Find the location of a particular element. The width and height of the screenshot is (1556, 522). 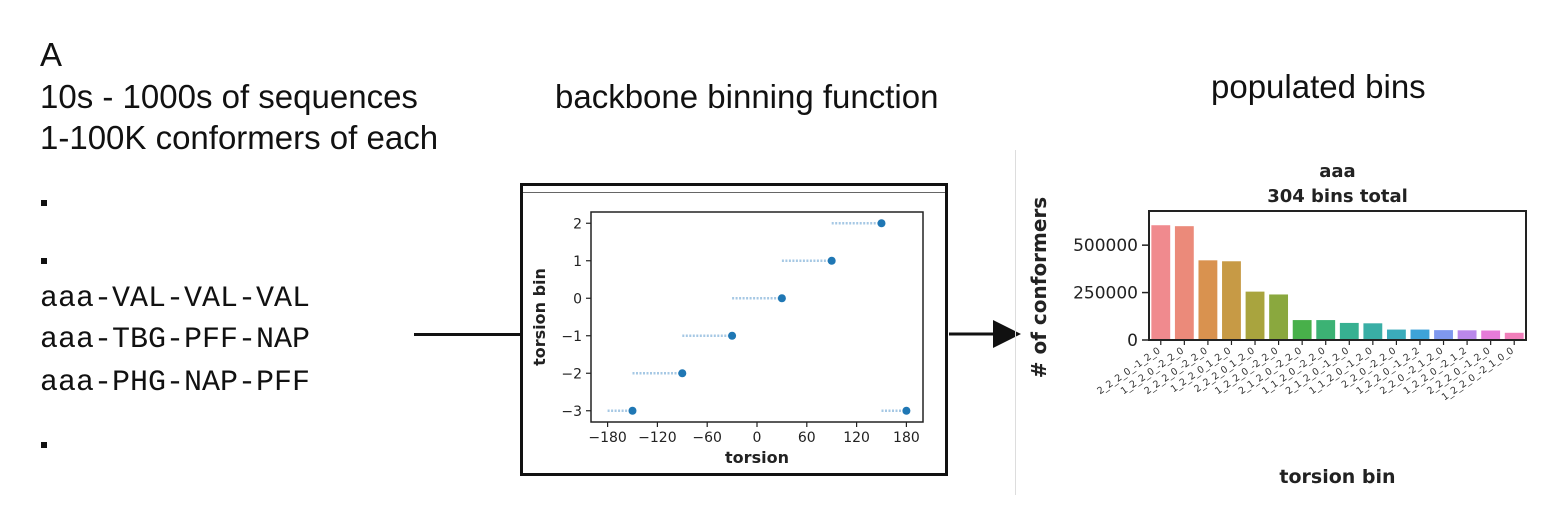

y-tick-label: −1 is located at coordinates (571, 337).